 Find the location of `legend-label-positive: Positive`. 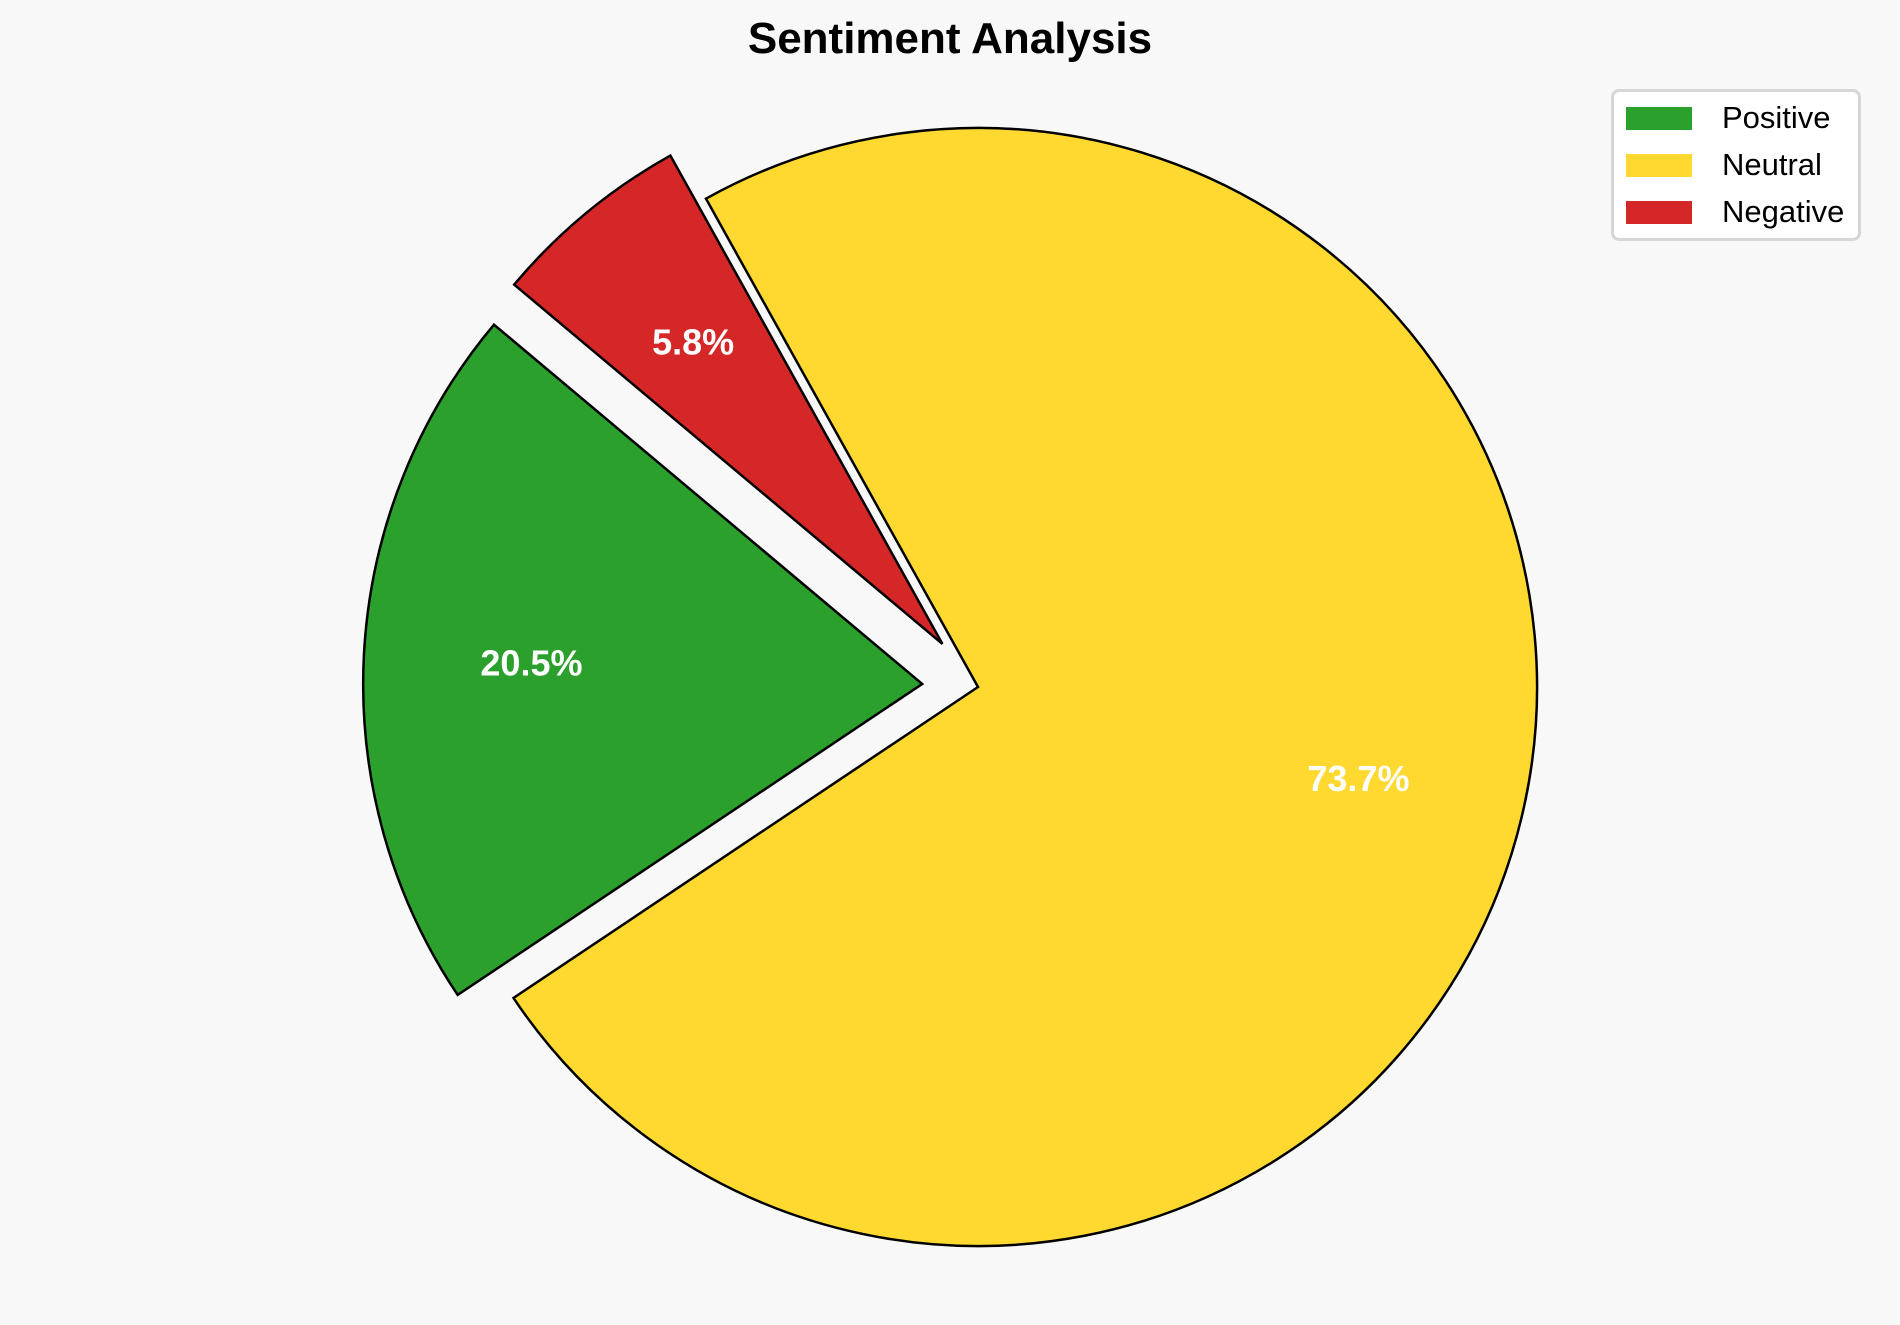

legend-label-positive: Positive is located at coordinates (1776, 117).